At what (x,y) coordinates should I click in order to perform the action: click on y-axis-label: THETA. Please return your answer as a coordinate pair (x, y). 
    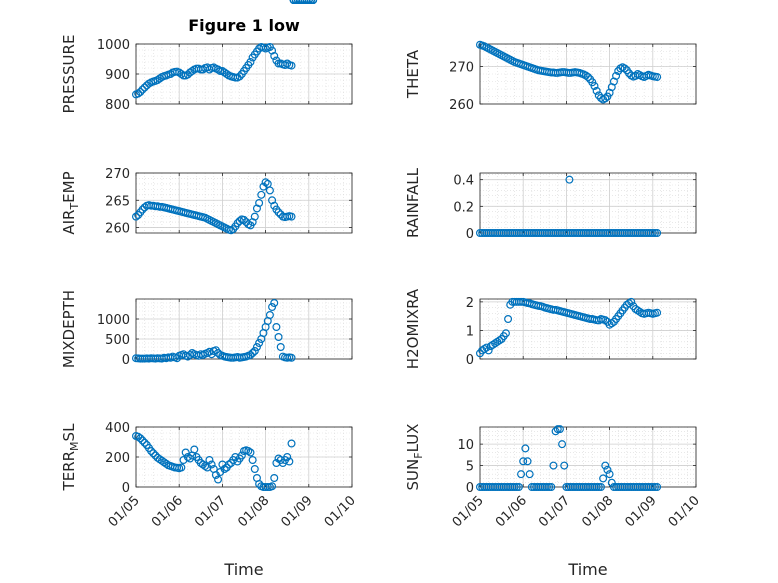
    Looking at the image, I should click on (413, 74).